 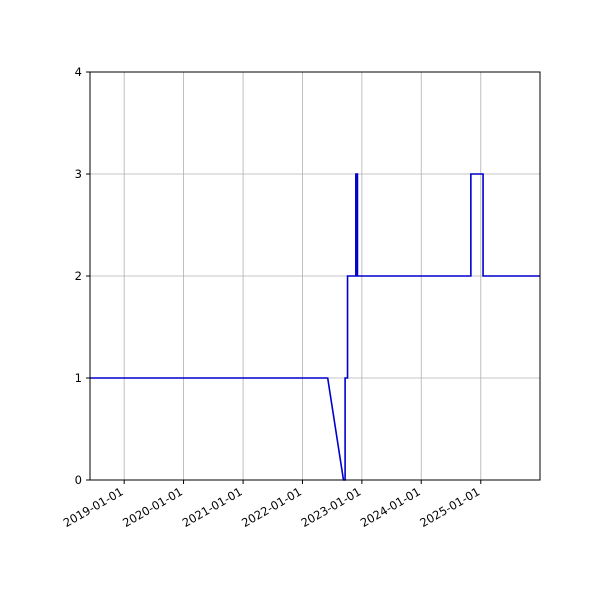 What do you see at coordinates (78, 276) in the screenshot?
I see `y-tick-label: 2` at bounding box center [78, 276].